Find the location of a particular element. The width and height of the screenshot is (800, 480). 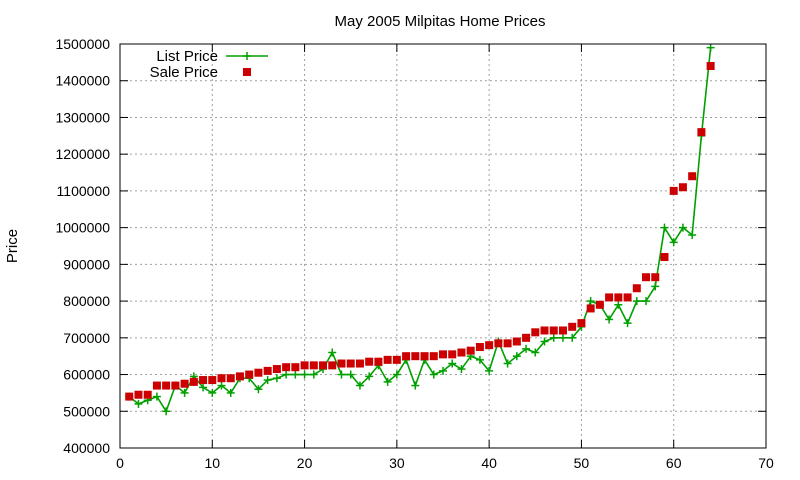

y-tick-label: 700000 is located at coordinates (86, 338).